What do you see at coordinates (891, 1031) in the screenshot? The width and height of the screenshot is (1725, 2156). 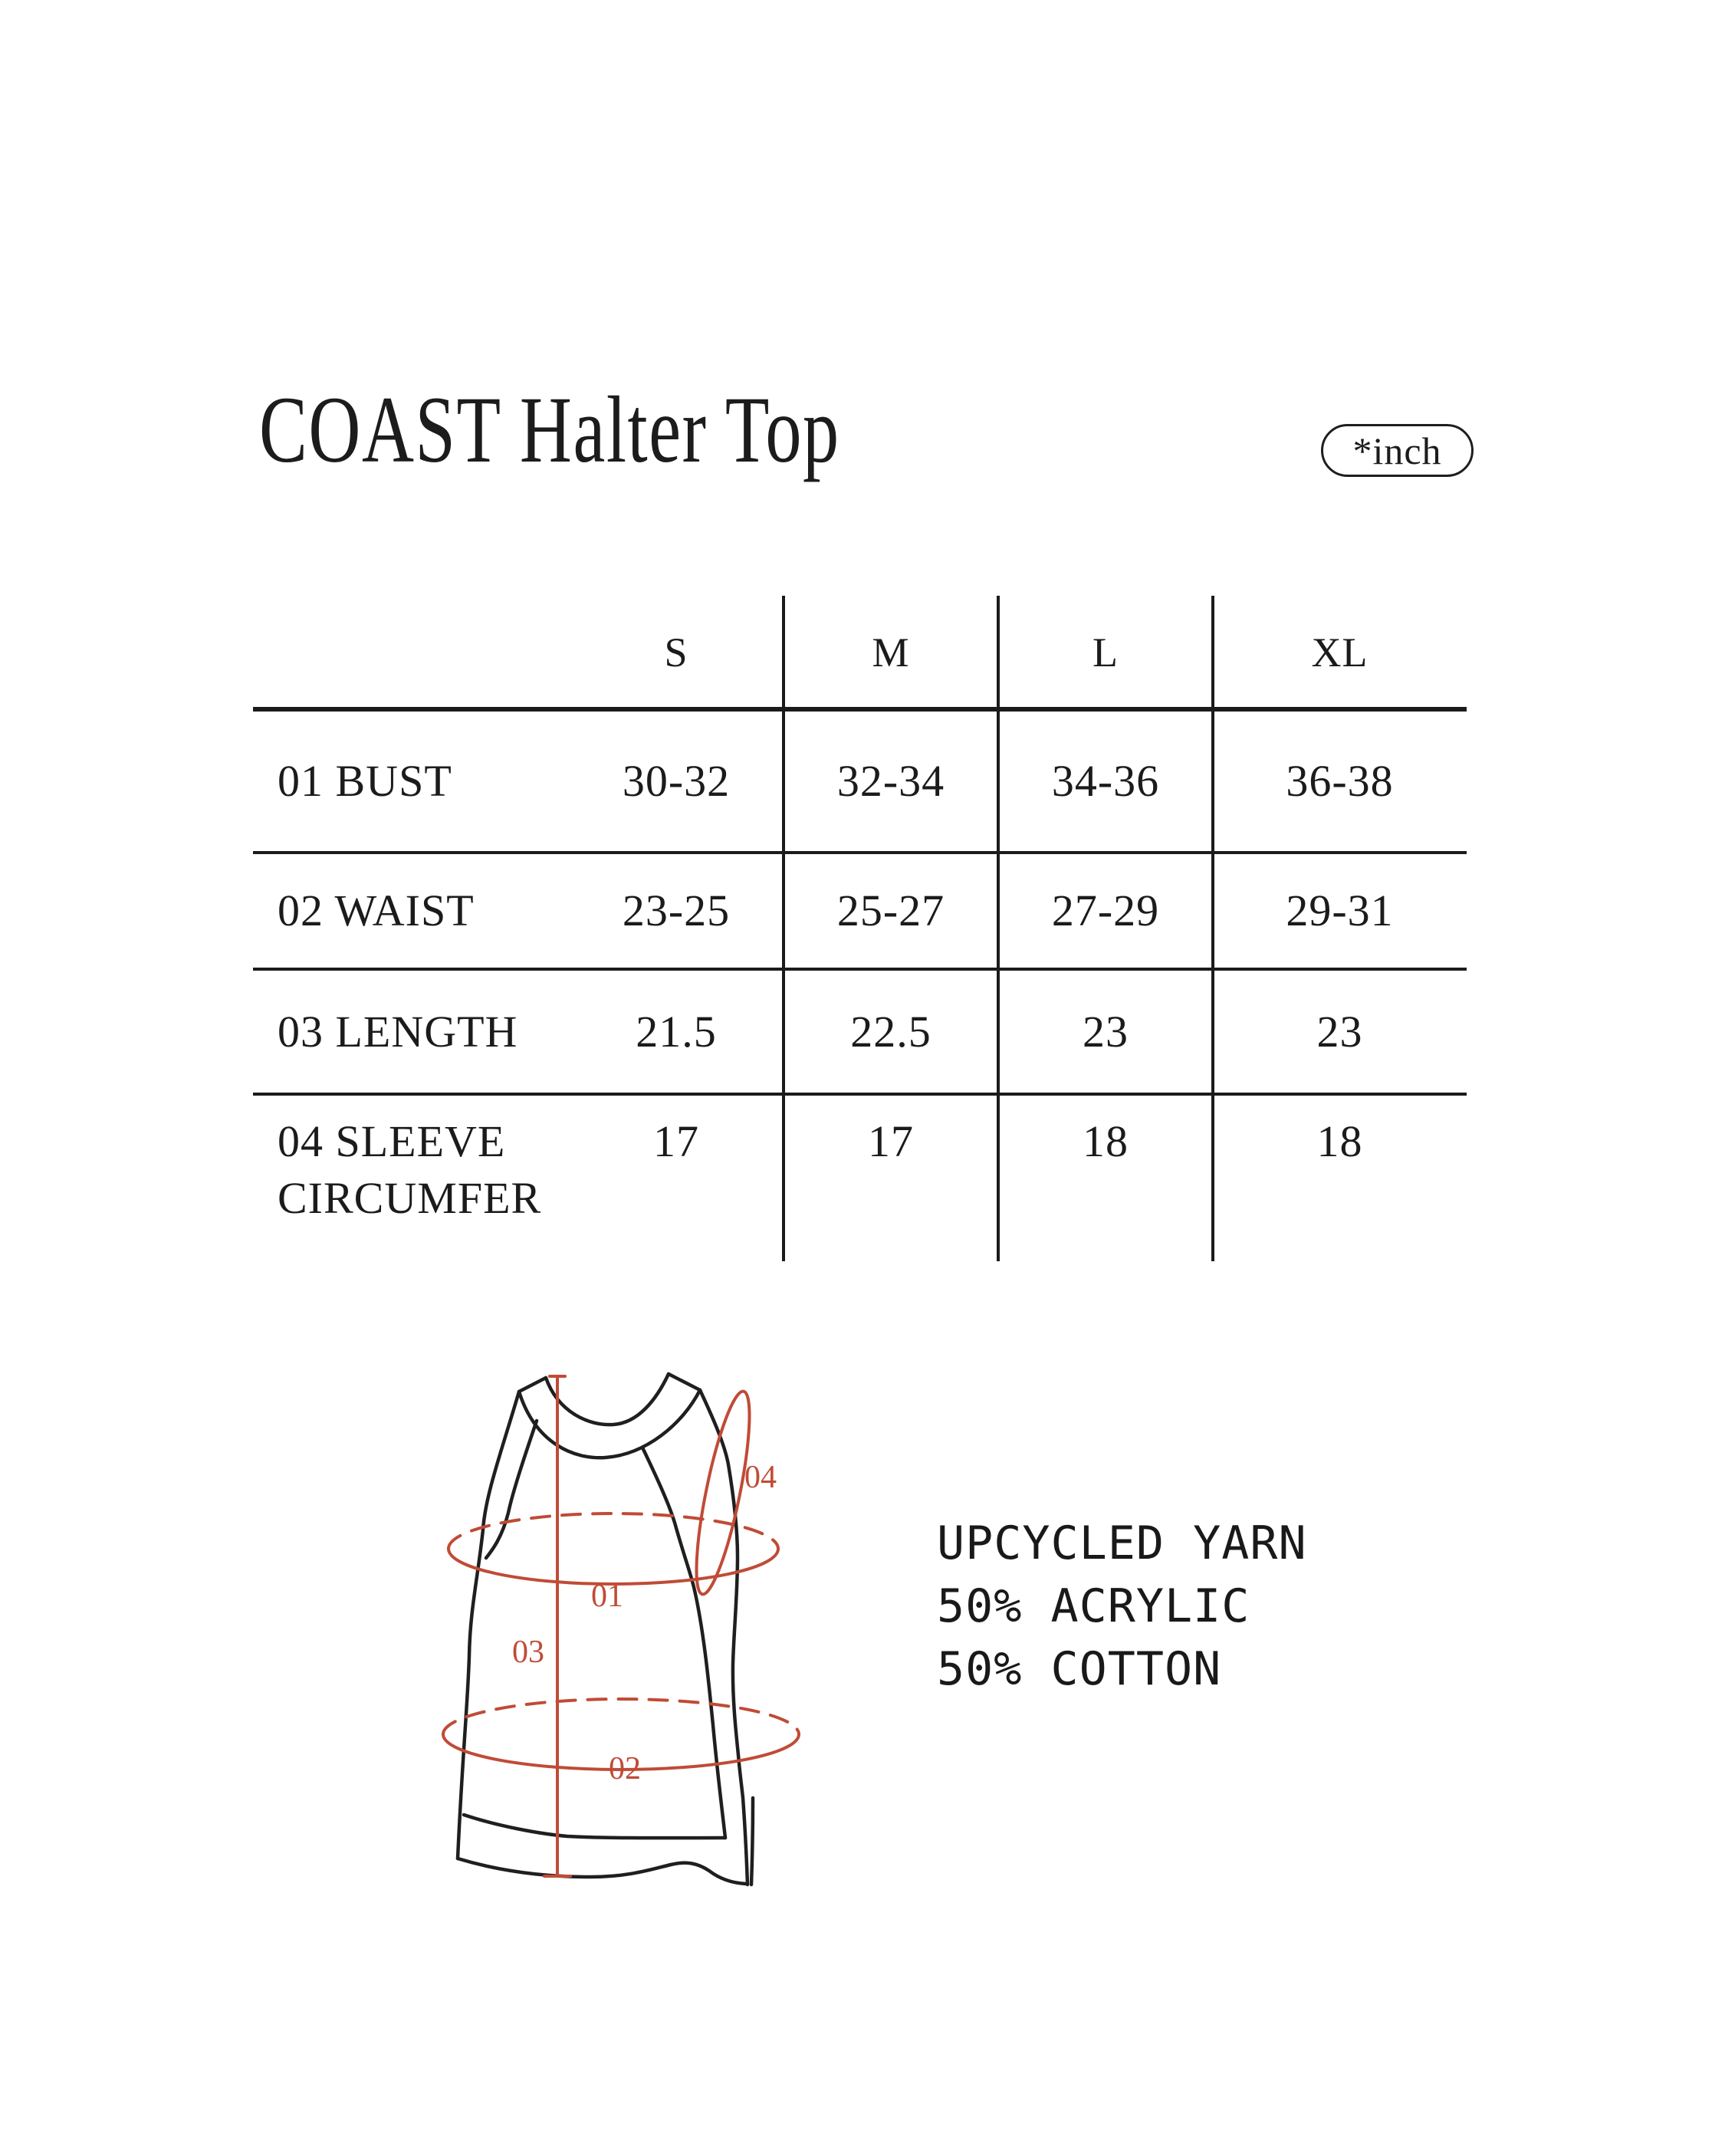 I see `length-value-m: 22.5` at bounding box center [891, 1031].